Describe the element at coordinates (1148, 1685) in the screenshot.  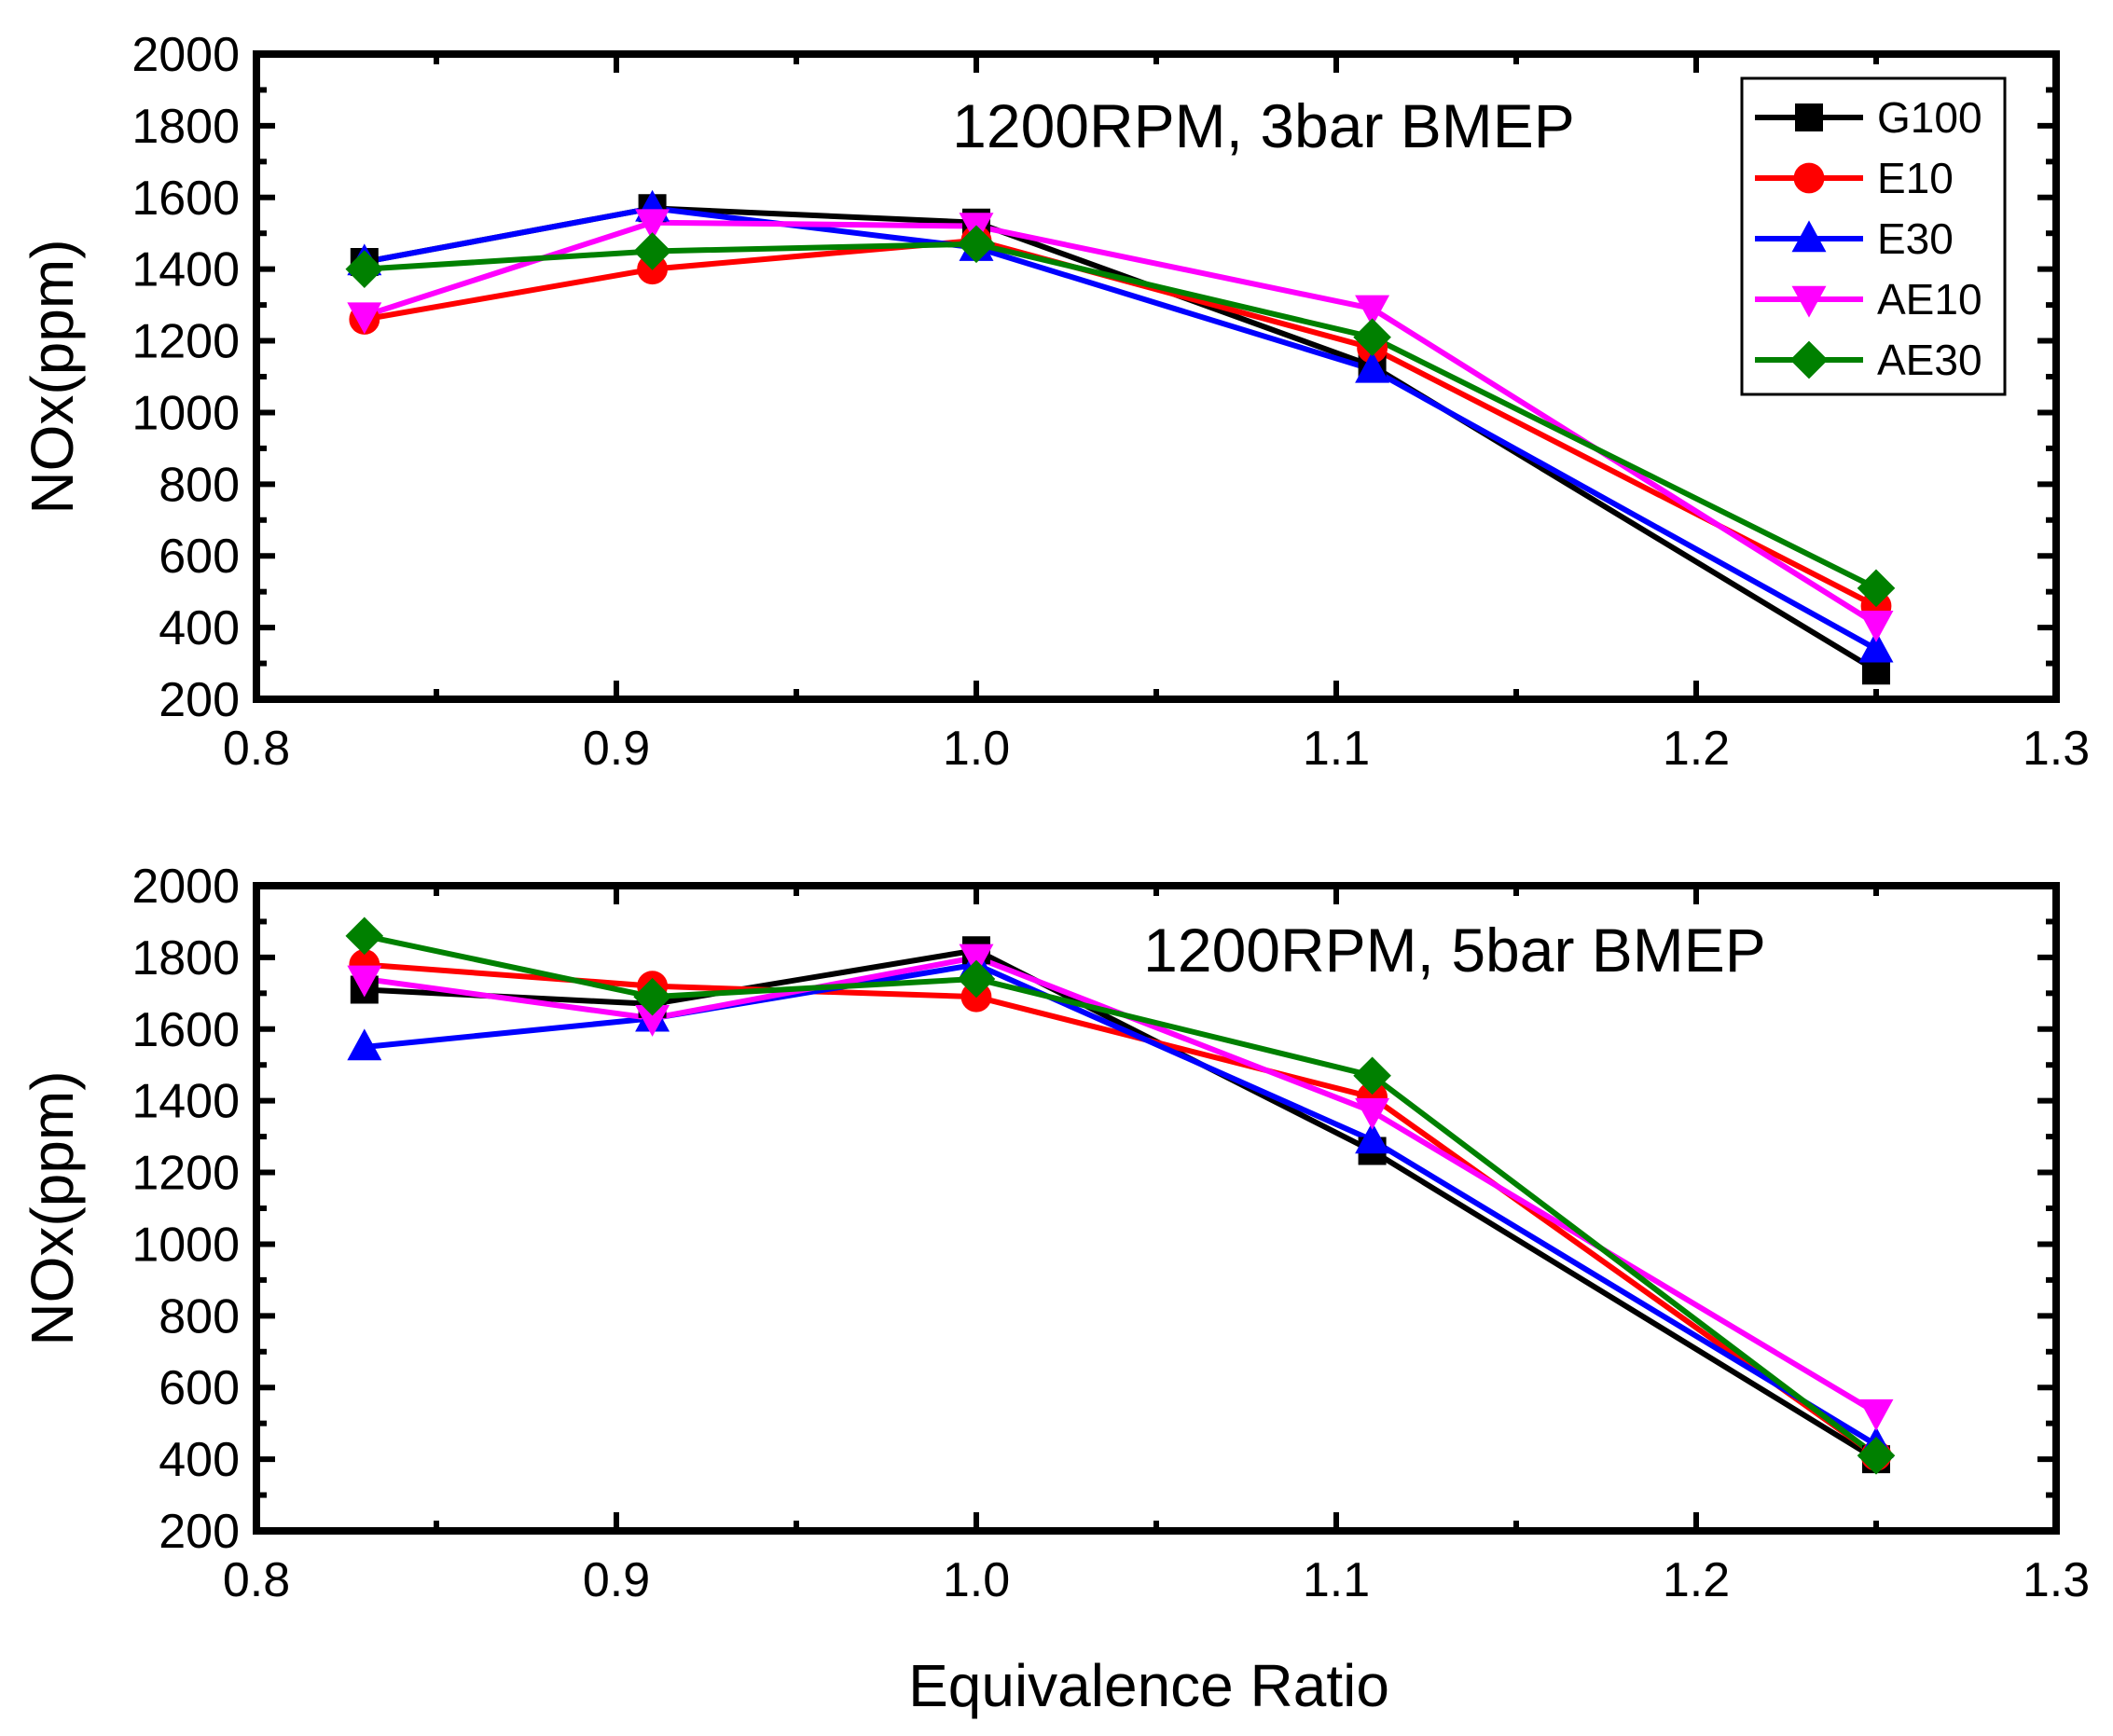
I see `x-axis-title: Equivalence Ratio` at that location.